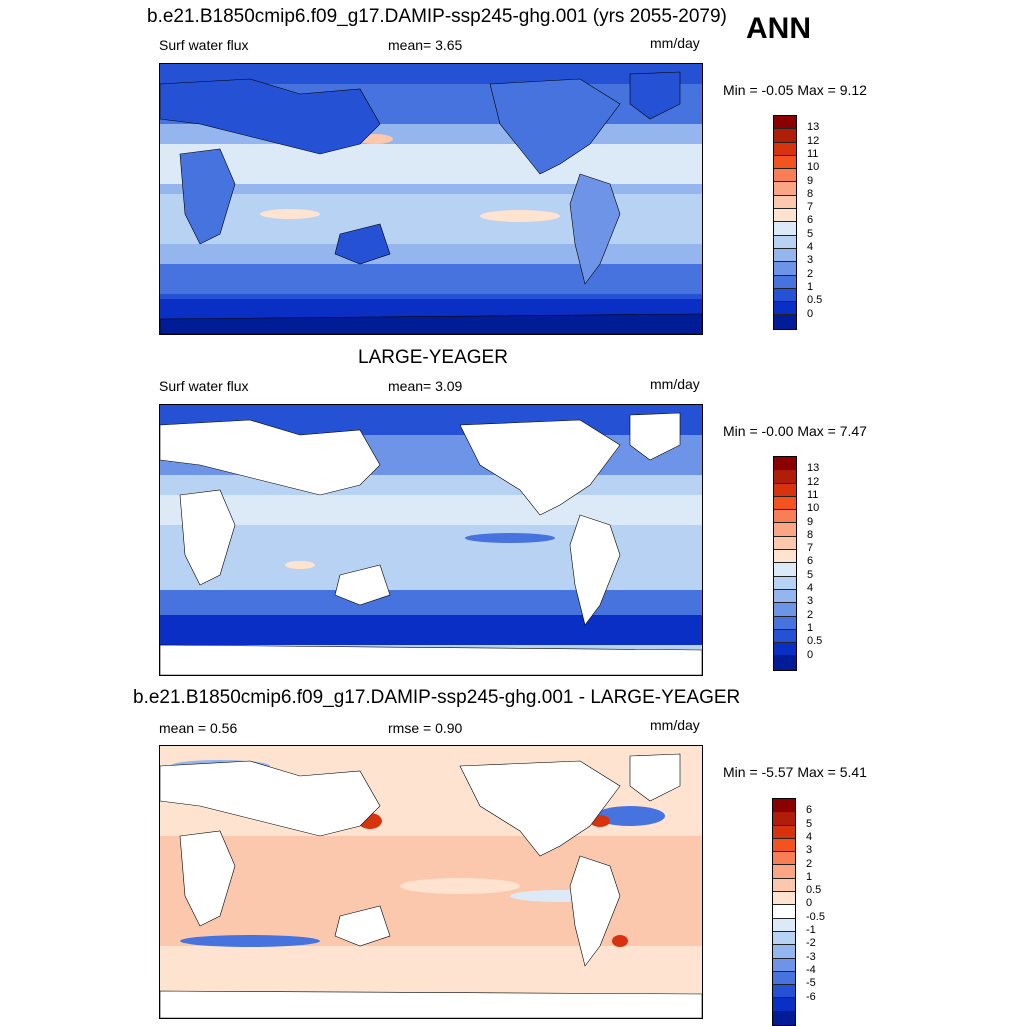 This screenshot has height=1026, width=1024. What do you see at coordinates (778, 28) in the screenshot?
I see `season-label: ANN` at bounding box center [778, 28].